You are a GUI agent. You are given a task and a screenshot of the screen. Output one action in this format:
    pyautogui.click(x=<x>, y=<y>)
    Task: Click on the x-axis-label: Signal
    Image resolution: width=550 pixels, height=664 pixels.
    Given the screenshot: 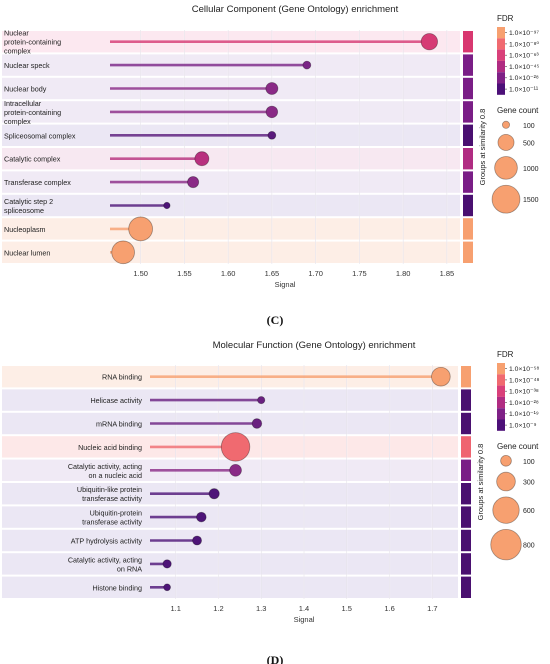 What is the action you would take?
    pyautogui.click(x=304, y=619)
    